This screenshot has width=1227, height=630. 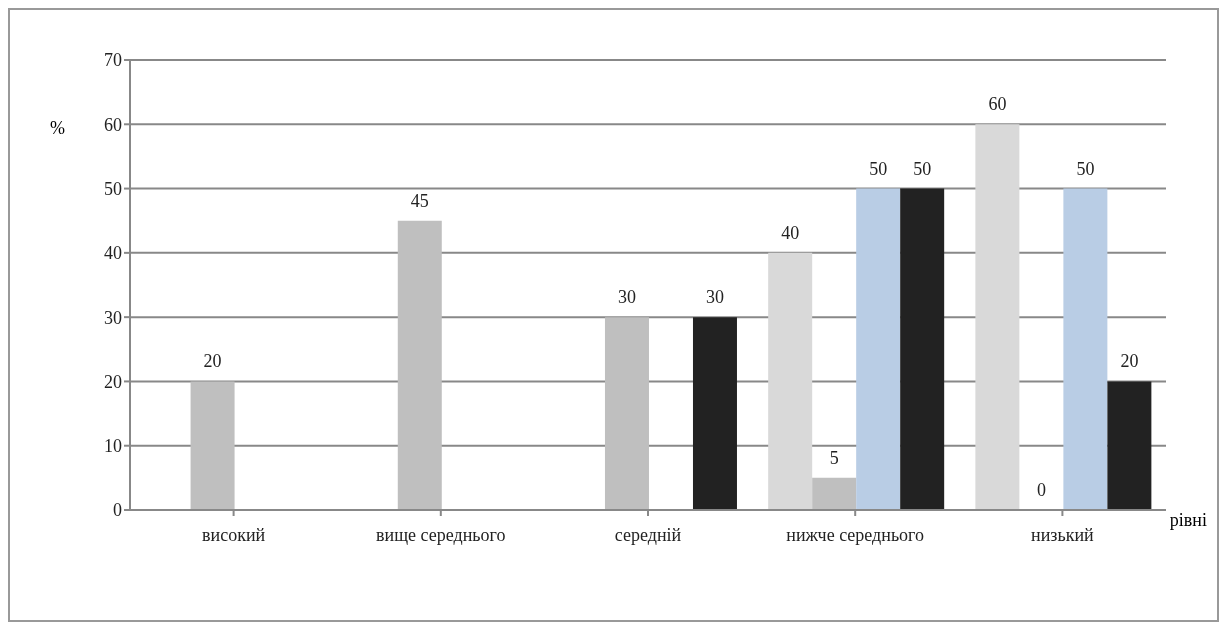 What do you see at coordinates (113, 124) in the screenshot?
I see `y-tick-label: 60` at bounding box center [113, 124].